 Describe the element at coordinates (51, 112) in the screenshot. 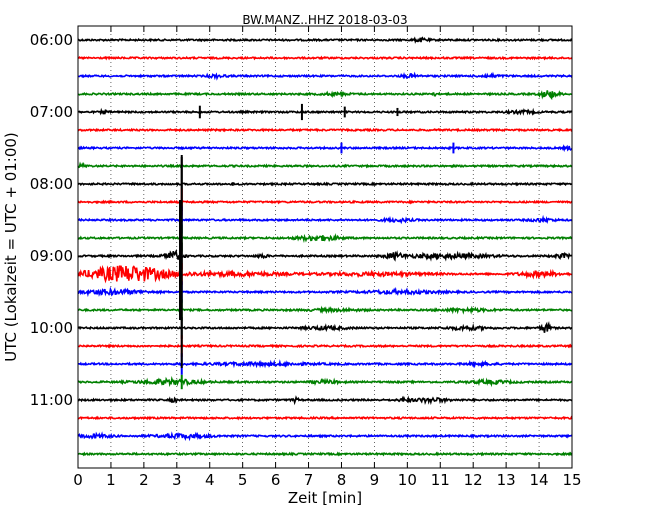

I see `y-tick-label: 07:00` at that location.